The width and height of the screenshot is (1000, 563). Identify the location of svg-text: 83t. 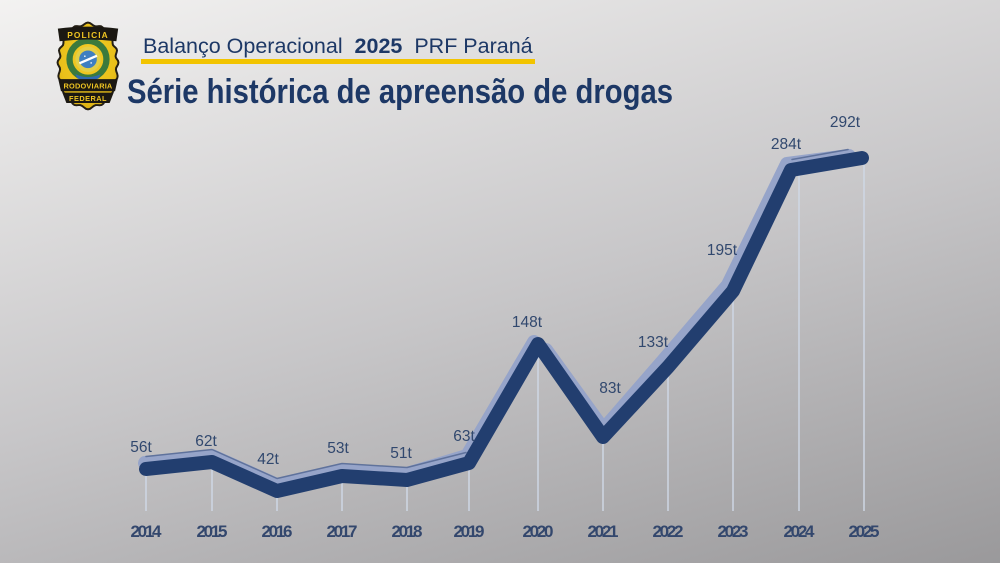
(610, 388).